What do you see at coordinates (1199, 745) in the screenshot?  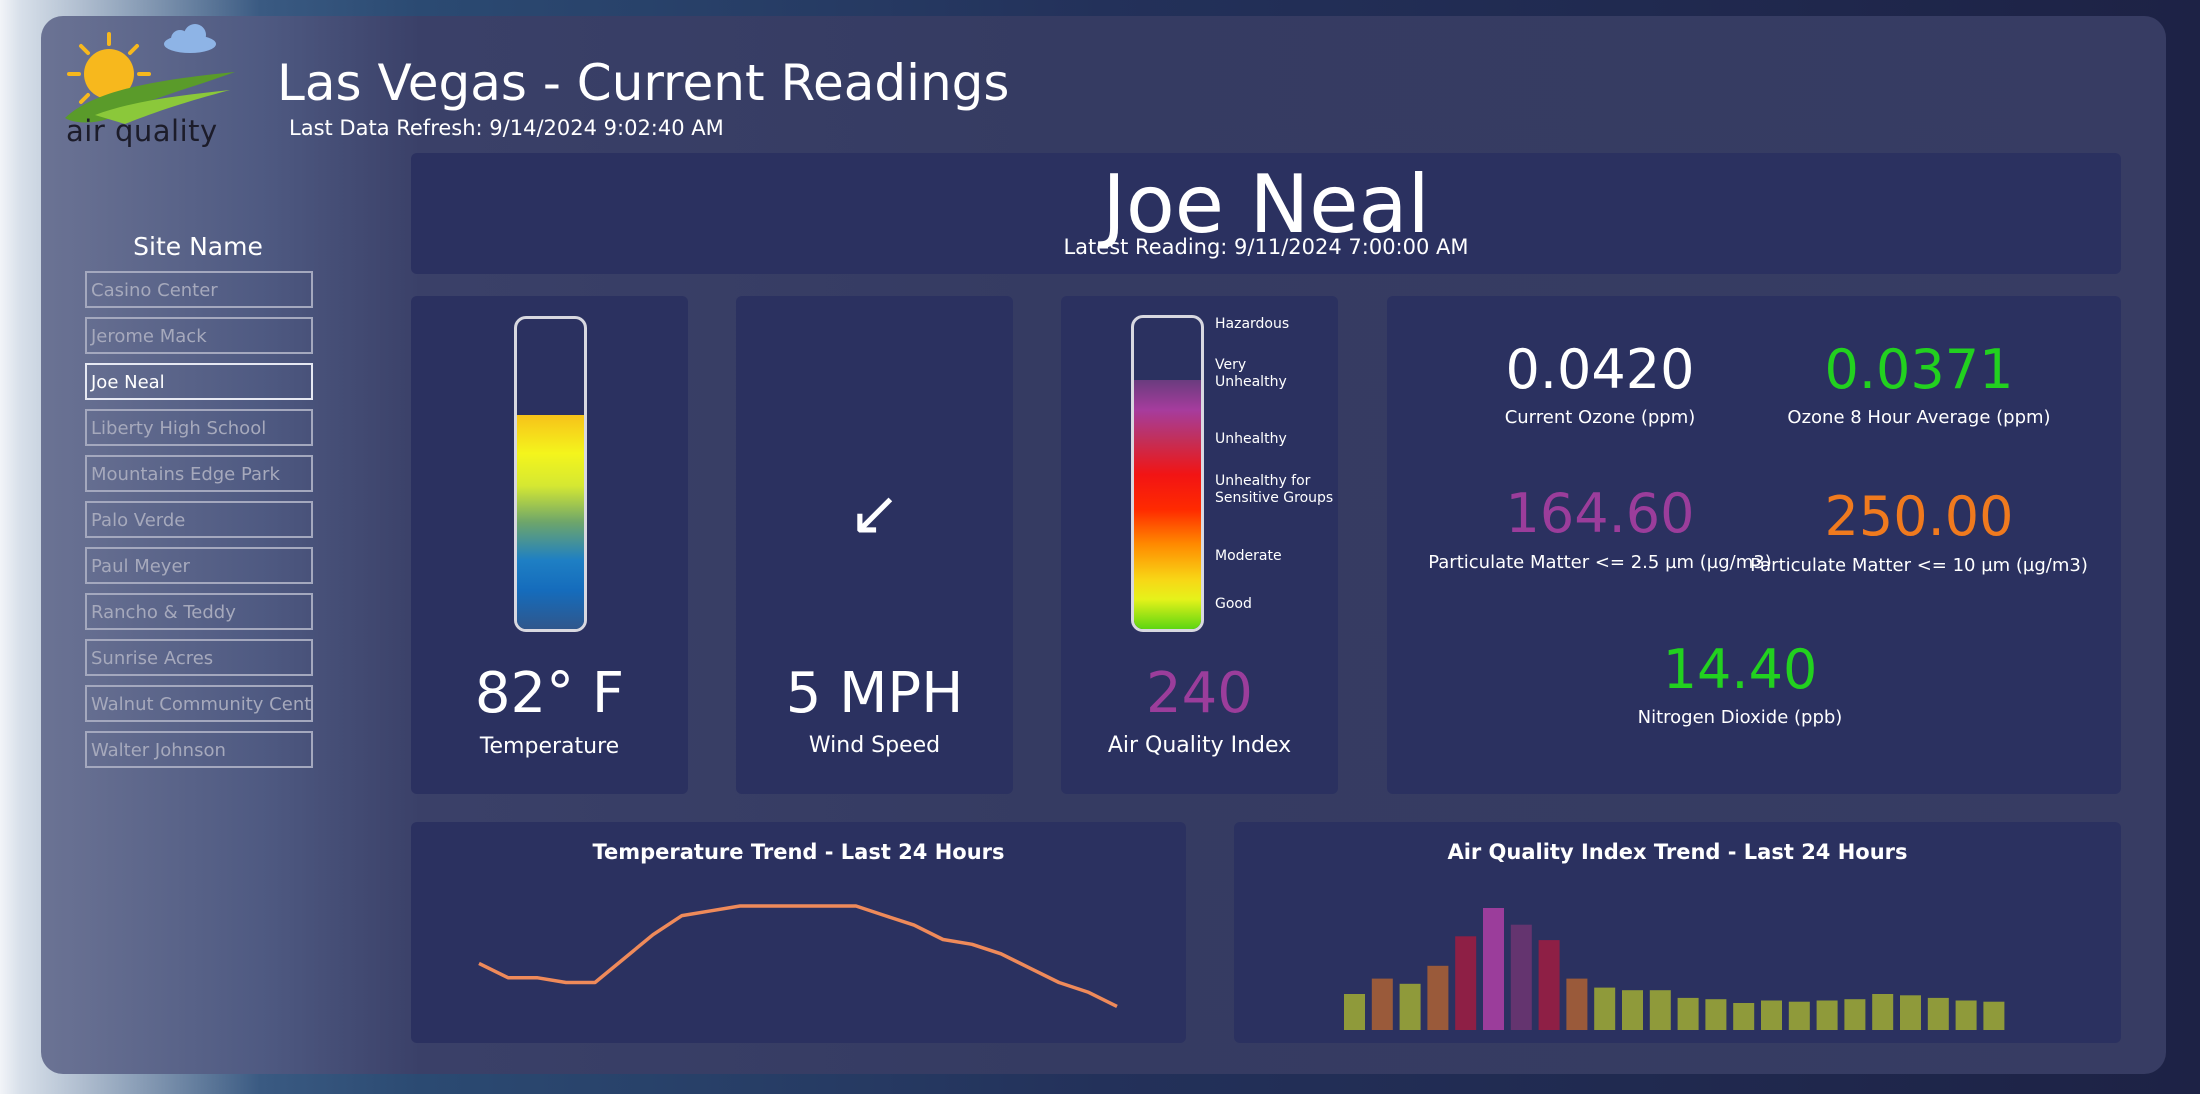 I see `aqi-label: Air Quality Index` at bounding box center [1199, 745].